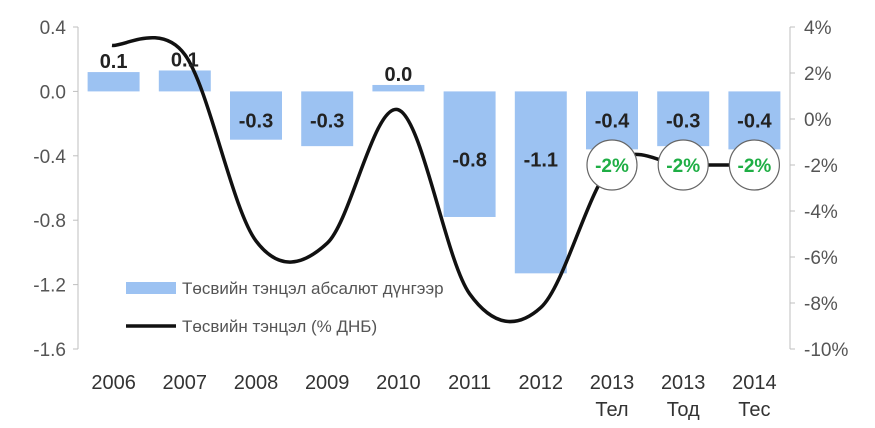 This screenshot has height=428, width=875. What do you see at coordinates (327, 383) in the screenshot?
I see `category-label: 2009` at bounding box center [327, 383].